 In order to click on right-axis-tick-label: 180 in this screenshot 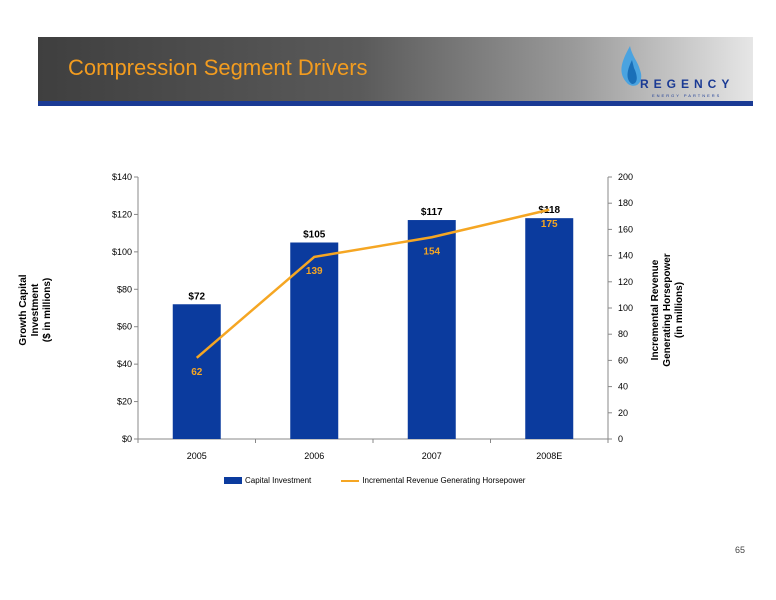, I will do `click(625, 203)`.